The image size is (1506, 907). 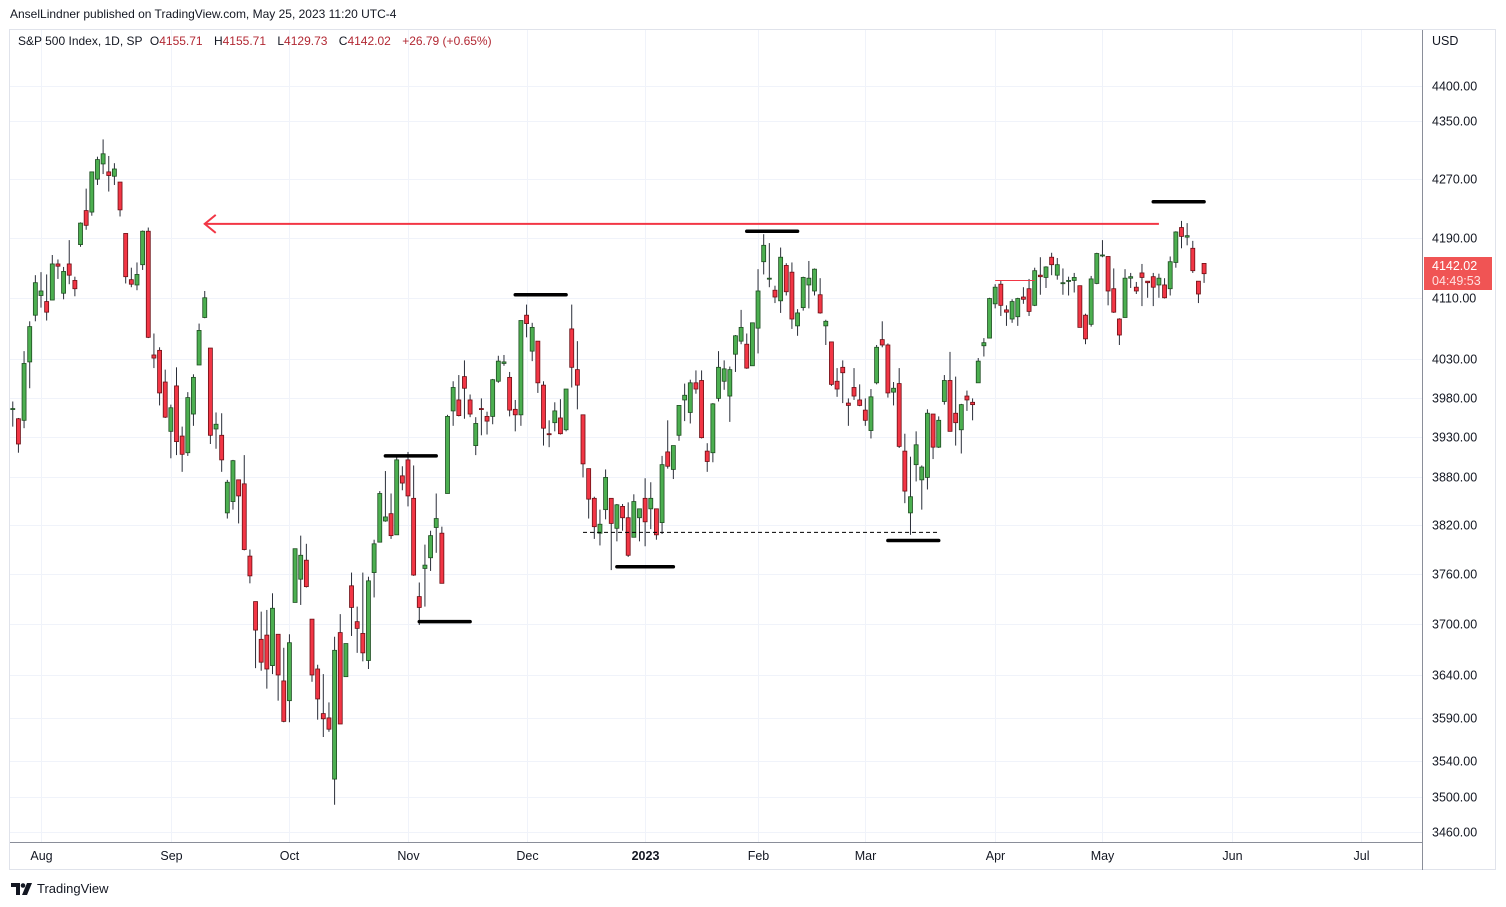 What do you see at coordinates (1454, 762) in the screenshot?
I see `price-tick-label: 3540.00` at bounding box center [1454, 762].